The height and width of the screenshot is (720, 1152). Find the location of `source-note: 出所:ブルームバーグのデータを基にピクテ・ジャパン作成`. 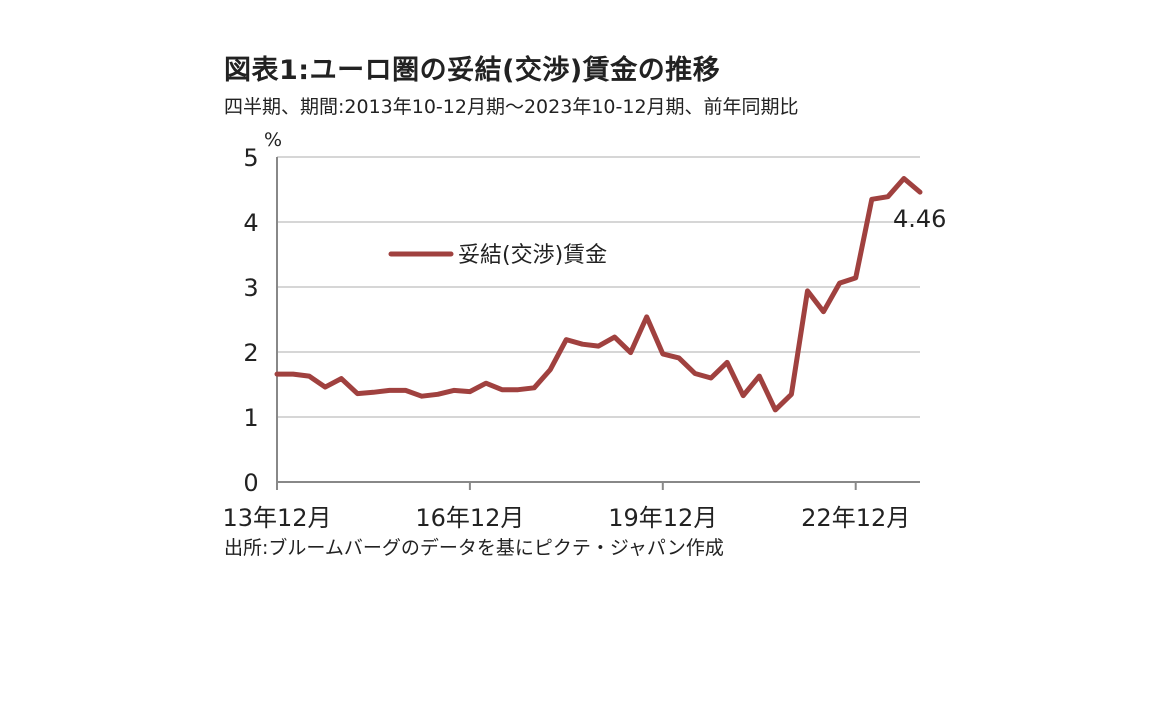

source-note: 出所:ブルームバーグのデータを基にピクテ・ジャパン作成 is located at coordinates (474, 548).